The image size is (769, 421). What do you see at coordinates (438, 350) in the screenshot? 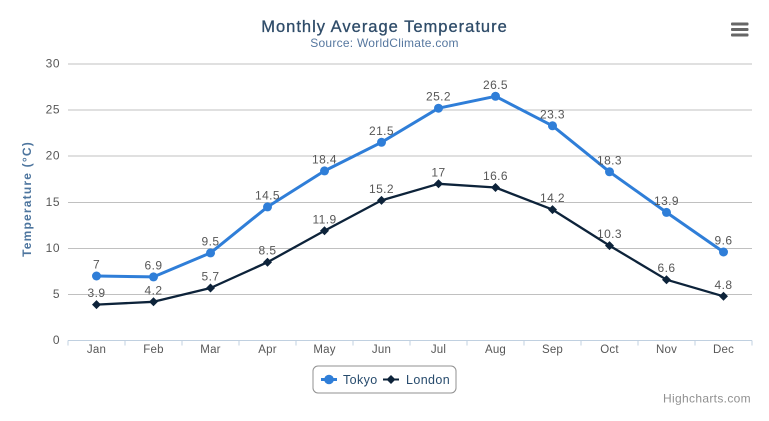
I see `svg-text: Jul` at bounding box center [438, 350].